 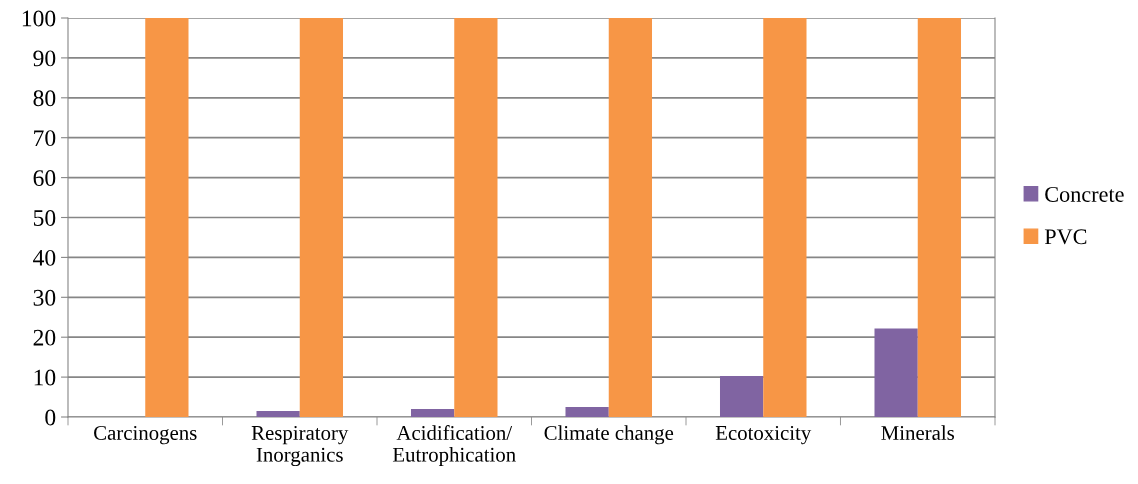 What do you see at coordinates (44, 337) in the screenshot?
I see `y-tick-label: 20` at bounding box center [44, 337].